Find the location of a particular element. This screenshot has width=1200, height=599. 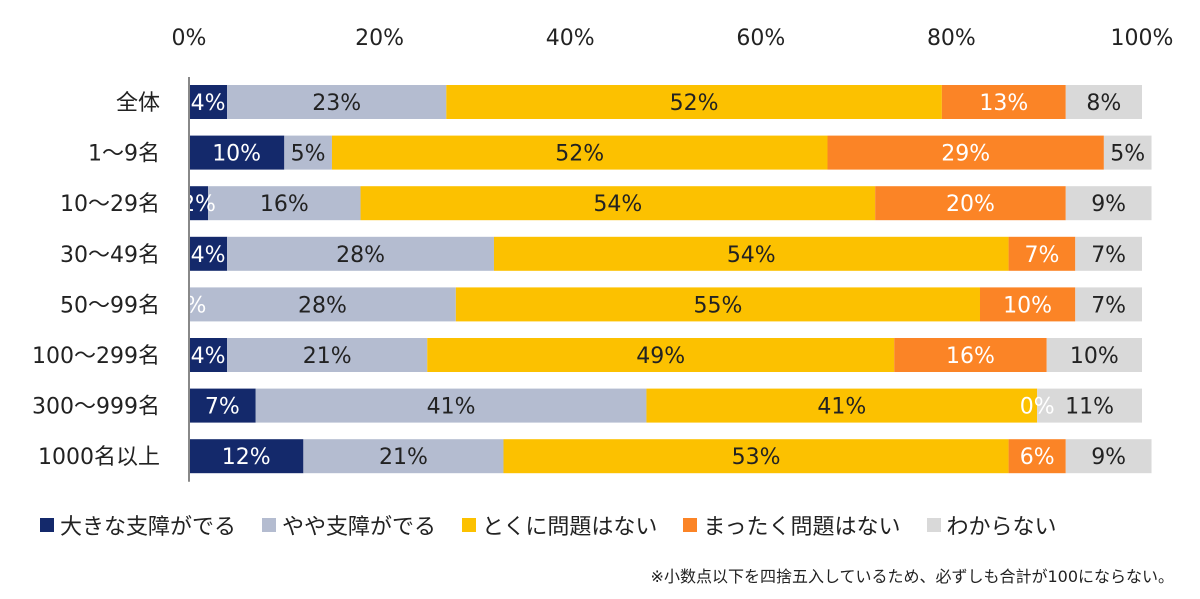

category-label: 300～999名 is located at coordinates (96, 407).